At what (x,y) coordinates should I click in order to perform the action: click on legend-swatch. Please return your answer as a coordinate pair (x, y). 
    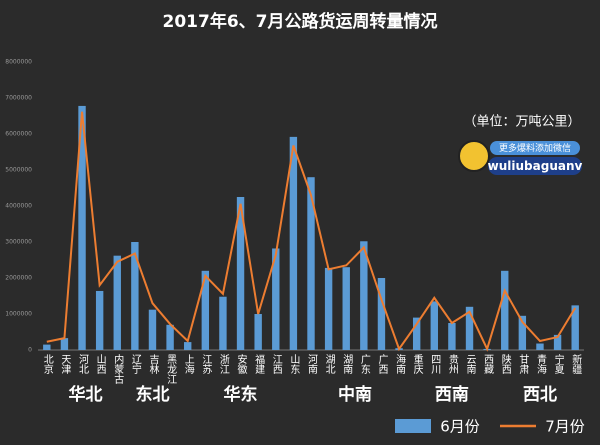
    Looking at the image, I should click on (413, 426).